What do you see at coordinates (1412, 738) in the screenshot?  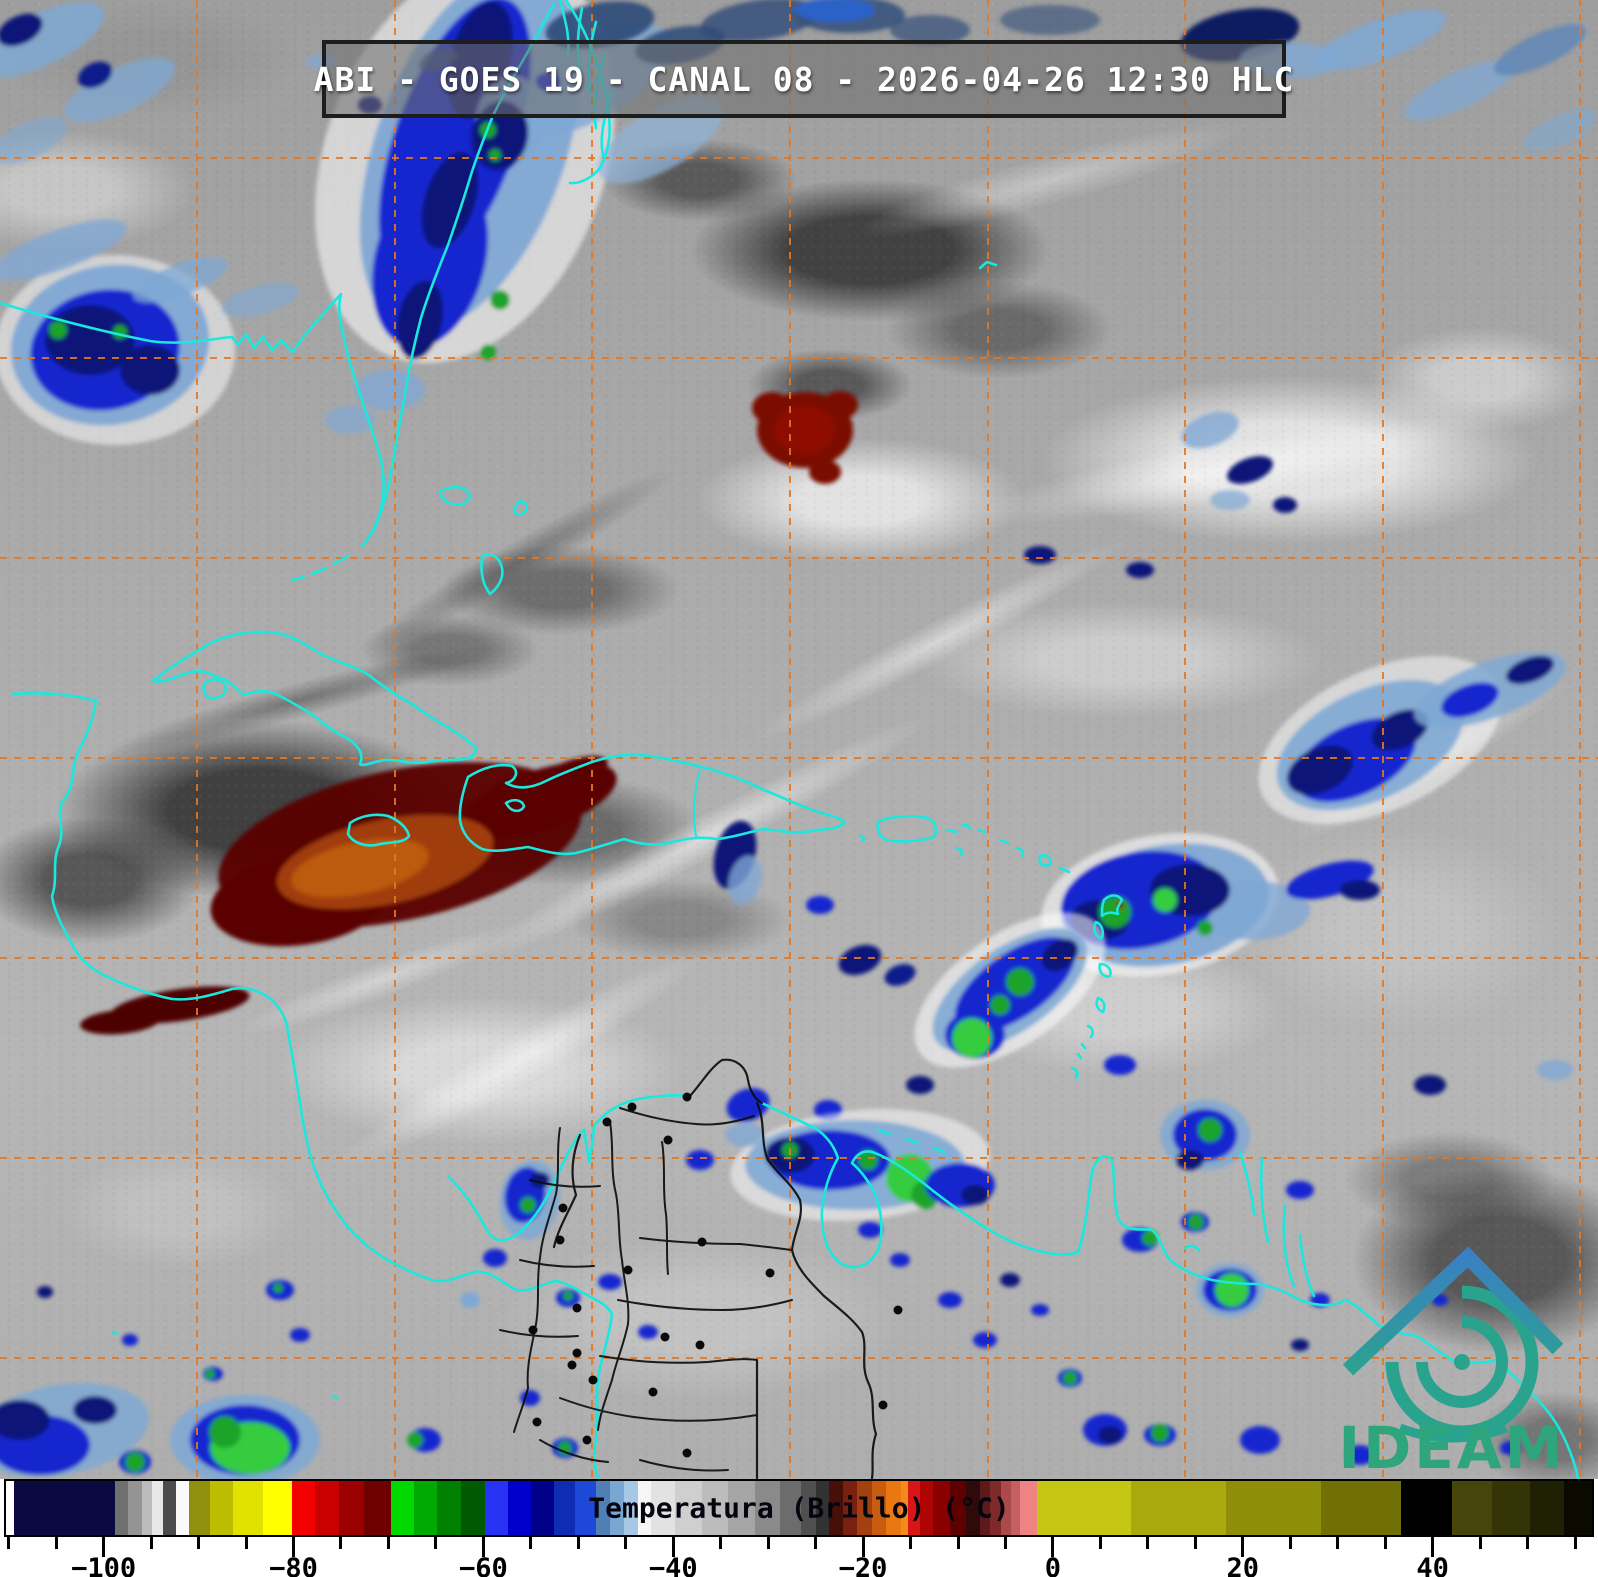 I see `cold-cloud-mid-atlantic-streaks` at bounding box center [1412, 738].